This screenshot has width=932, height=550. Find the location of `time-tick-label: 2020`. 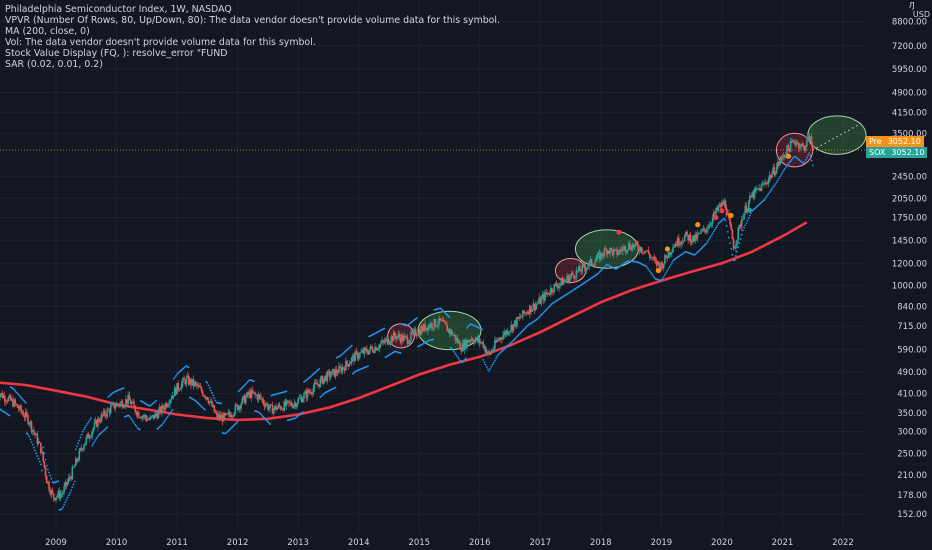

time-tick-label: 2020 is located at coordinates (722, 543).